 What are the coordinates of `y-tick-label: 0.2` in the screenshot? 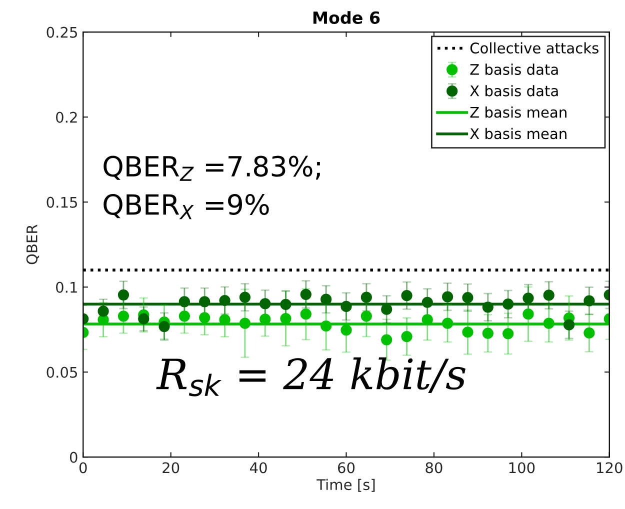 It's located at (66, 117).